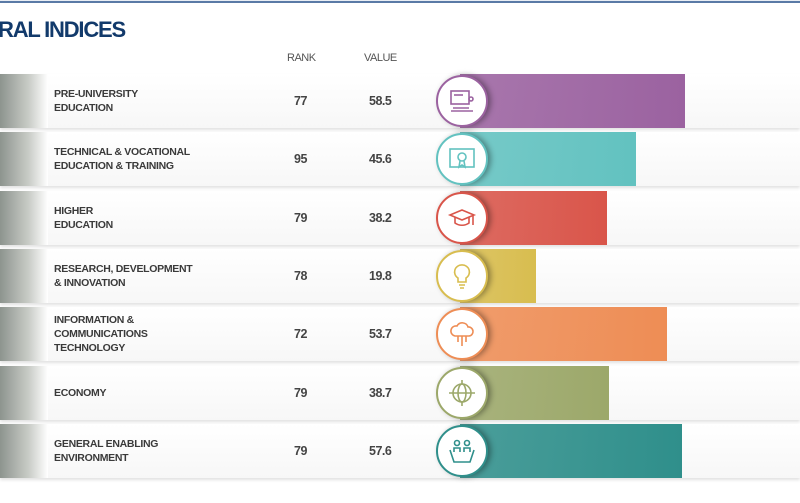  Describe the element at coordinates (300, 275) in the screenshot. I see `rank-value: 78` at that location.